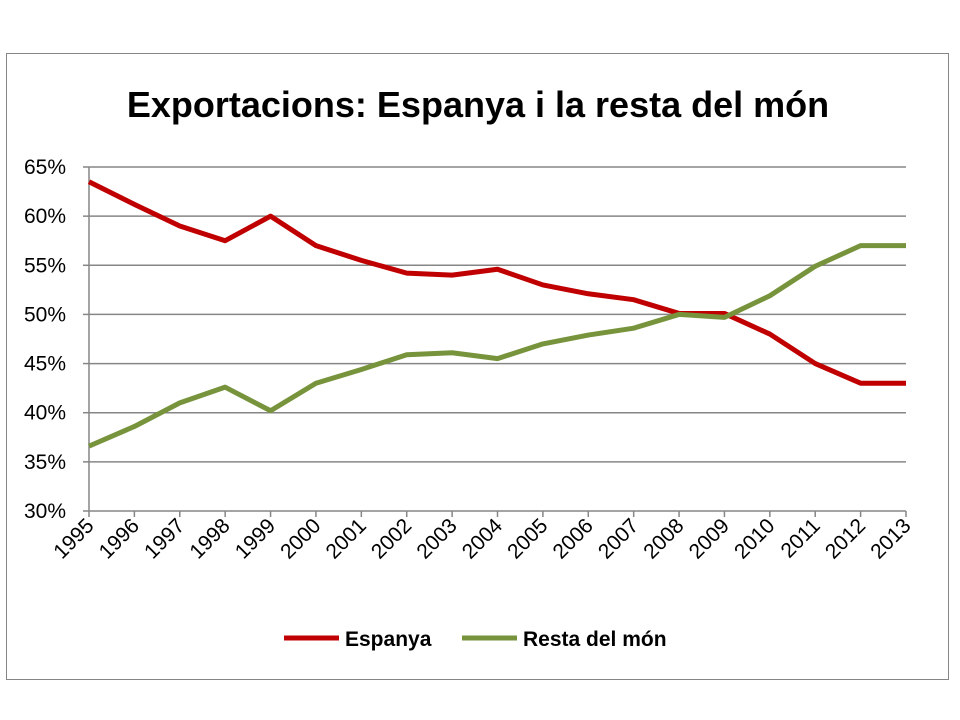 This screenshot has height=720, width=960. What do you see at coordinates (45, 413) in the screenshot?
I see `y-tick-label: 40%` at bounding box center [45, 413].